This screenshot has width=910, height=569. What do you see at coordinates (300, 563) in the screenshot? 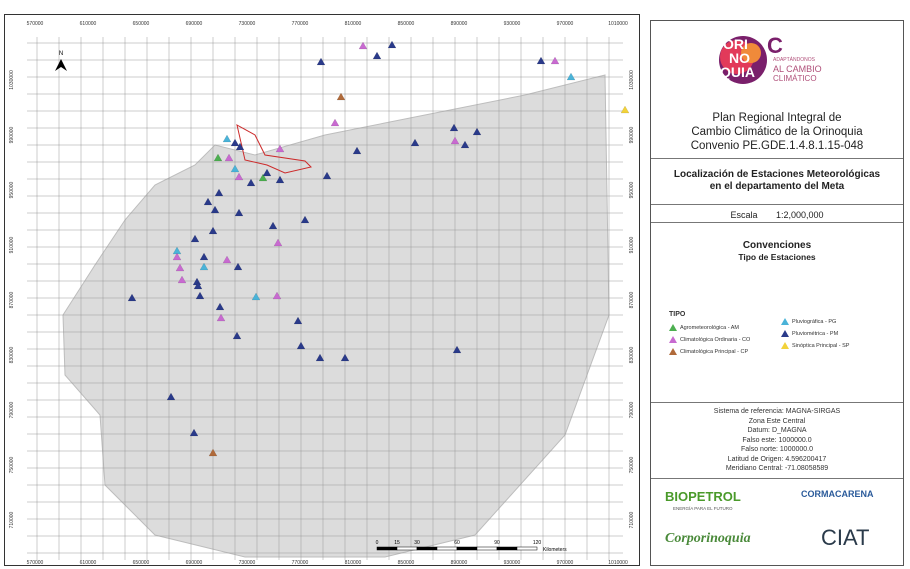
I see `x-tick-label-bottom: 770000` at bounding box center [300, 563].